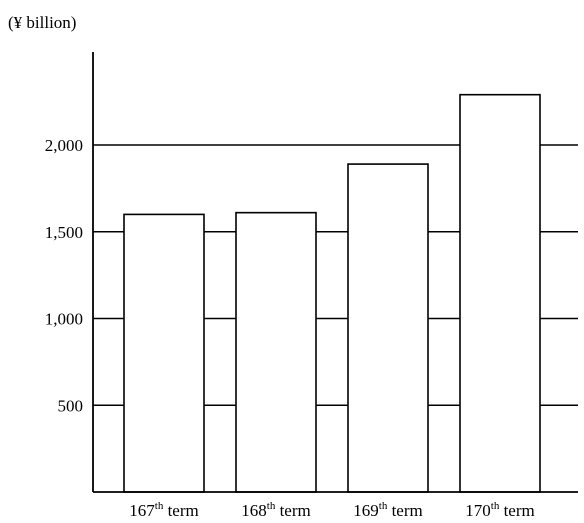  I want to click on x-tick-label-1: 167th term, so click(163, 510).